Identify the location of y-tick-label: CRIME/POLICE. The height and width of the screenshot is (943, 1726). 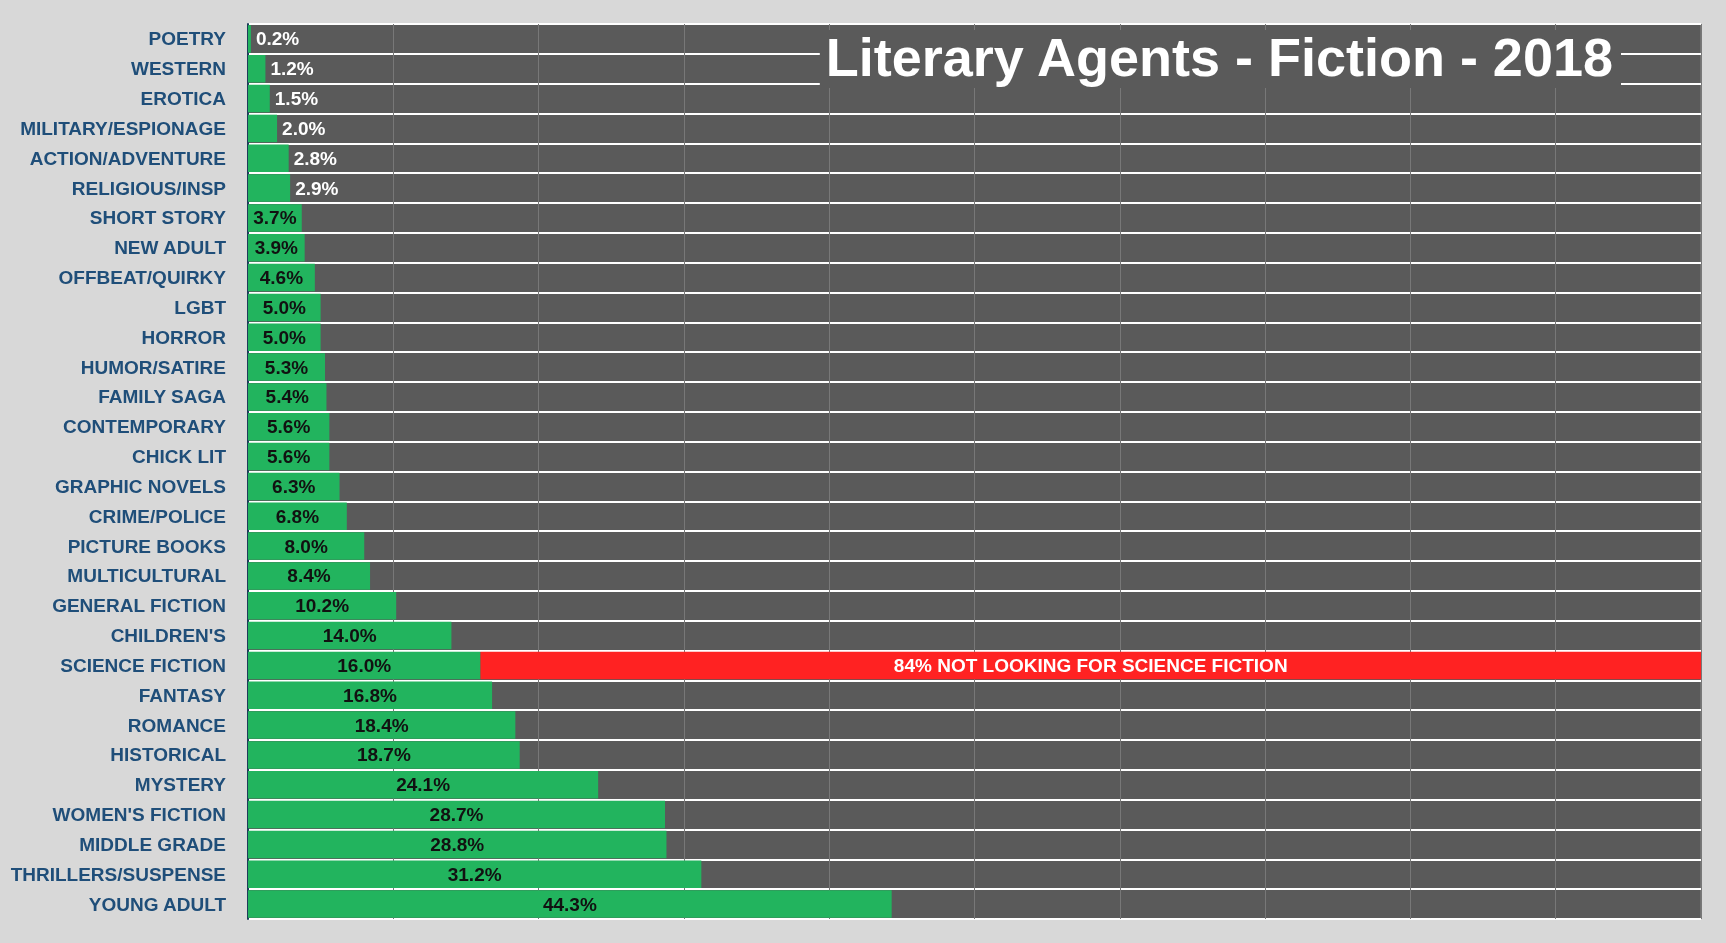
(157, 516).